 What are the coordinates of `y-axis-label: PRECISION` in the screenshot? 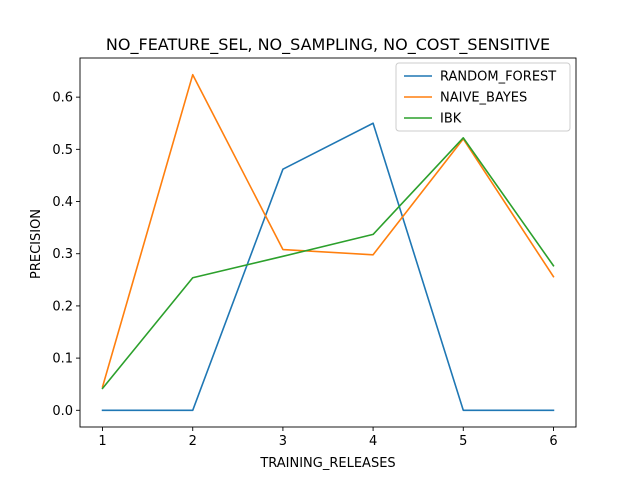 It's located at (36, 244).